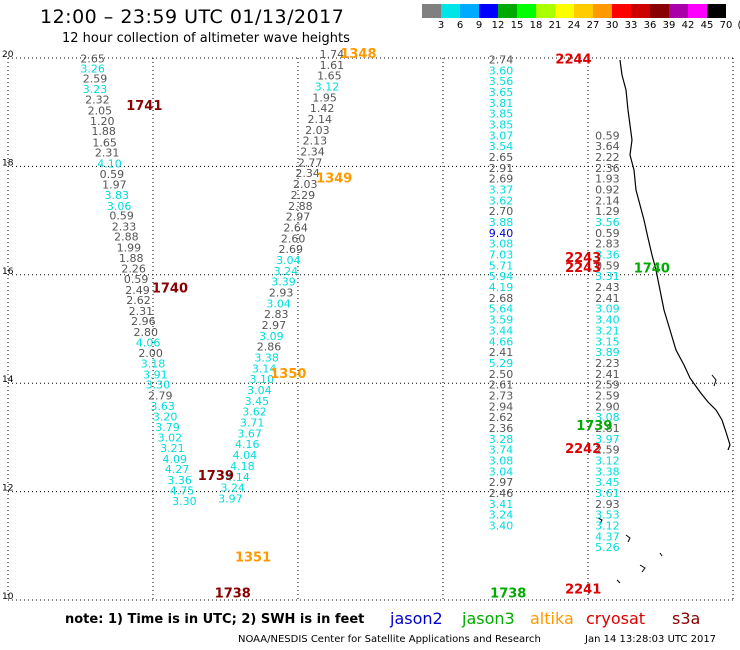 This screenshot has height=650, width=740. I want to click on wave-height-value: 5.64, so click(501, 309).